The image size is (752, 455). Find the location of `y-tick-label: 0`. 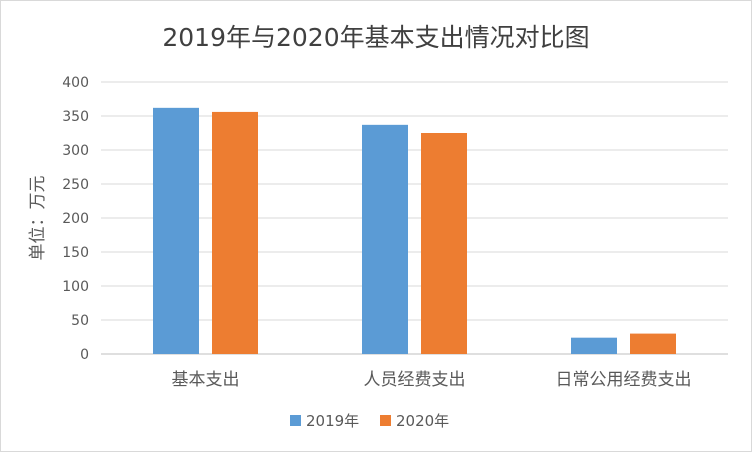

y-tick-label: 0 is located at coordinates (84, 355).